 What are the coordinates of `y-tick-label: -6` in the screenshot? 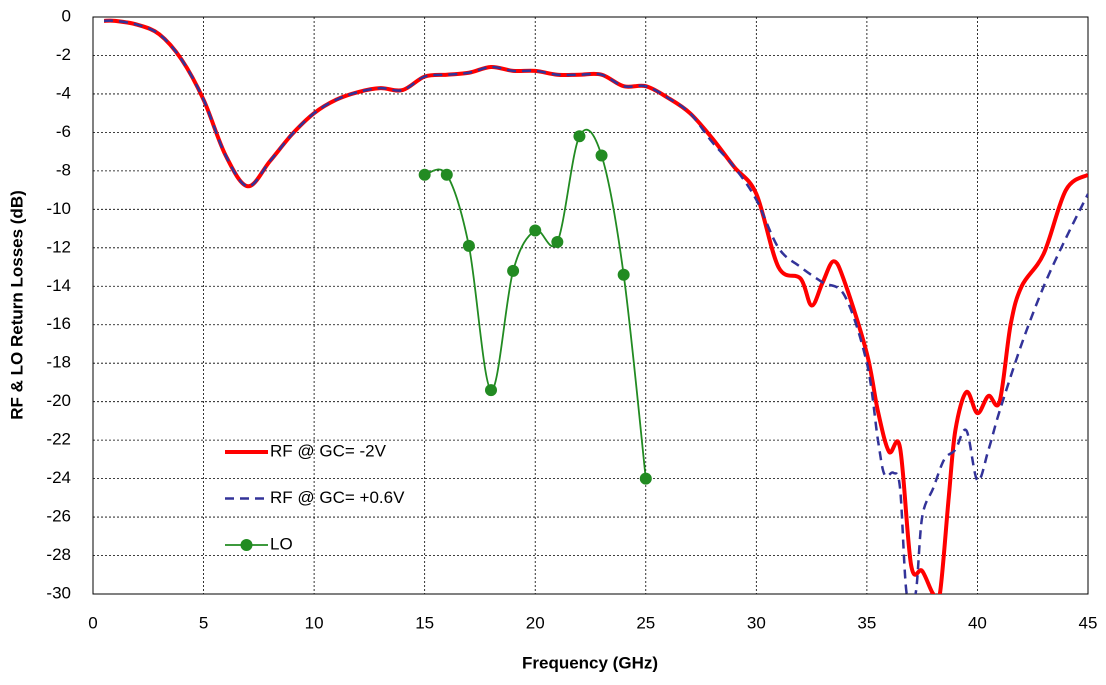 It's located at (63, 131).